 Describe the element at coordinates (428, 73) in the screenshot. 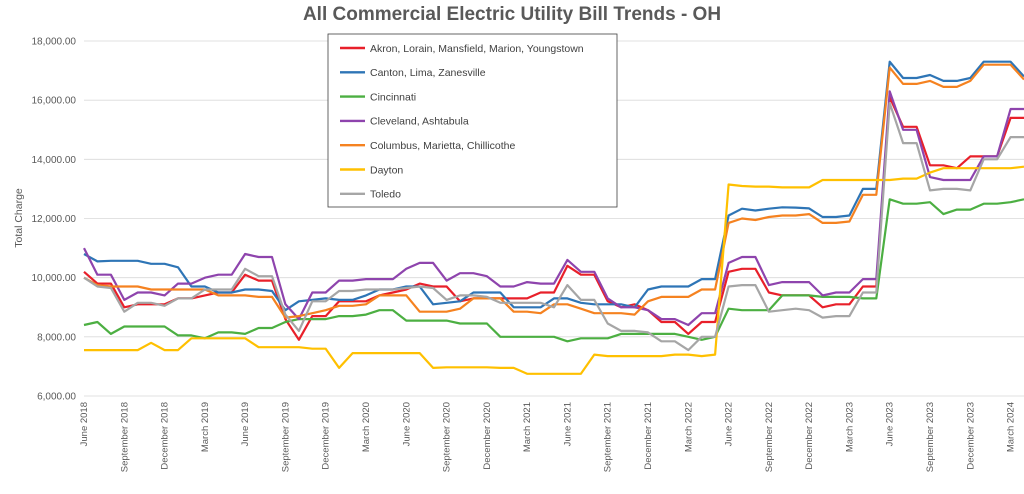

I see `legend-entry: Canton, Lima, Zanesville` at that location.